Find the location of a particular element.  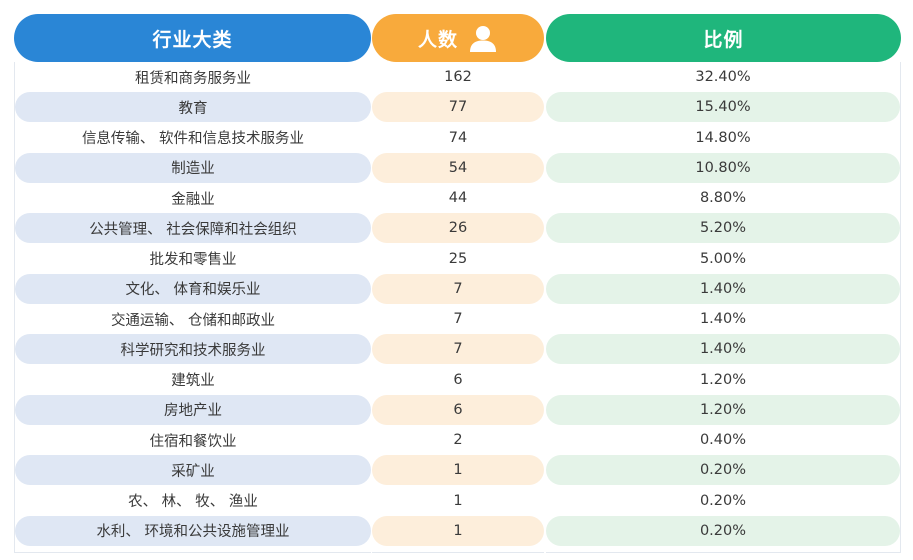

count-cell: 54 is located at coordinates (458, 167).